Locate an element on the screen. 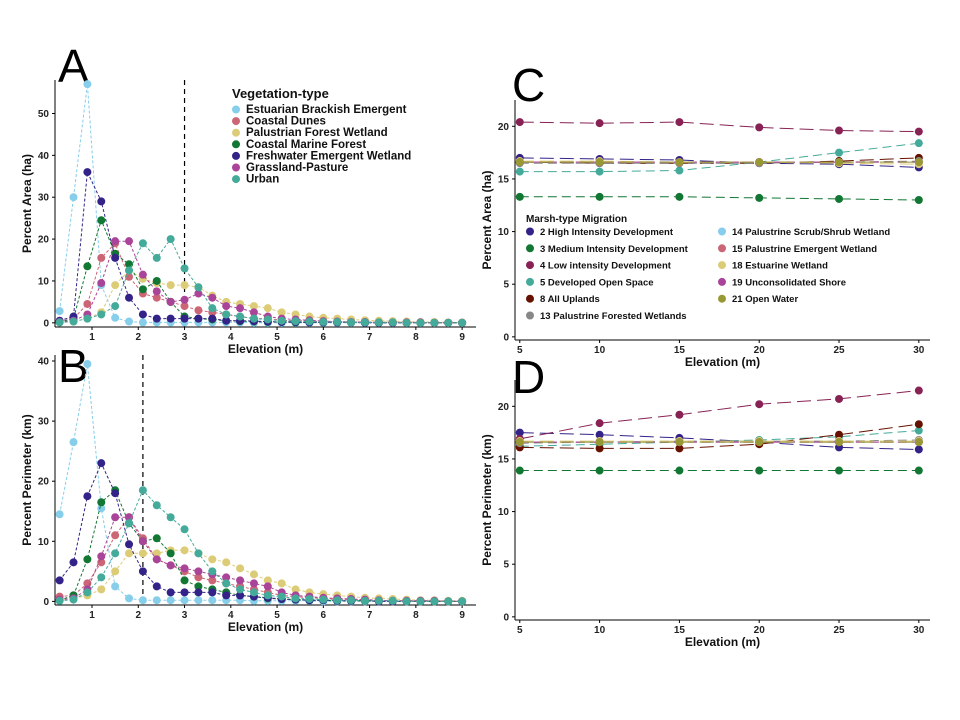  x-tick-label: 20 is located at coordinates (760, 350).